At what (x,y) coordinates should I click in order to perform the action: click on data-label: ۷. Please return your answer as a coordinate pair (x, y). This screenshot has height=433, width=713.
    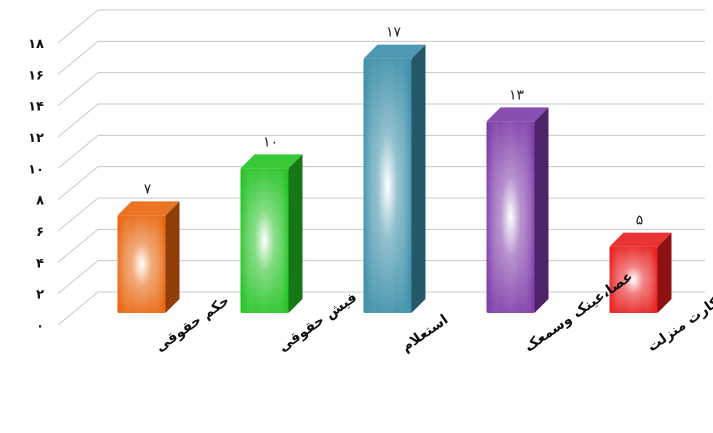
    Looking at the image, I should click on (148, 189).